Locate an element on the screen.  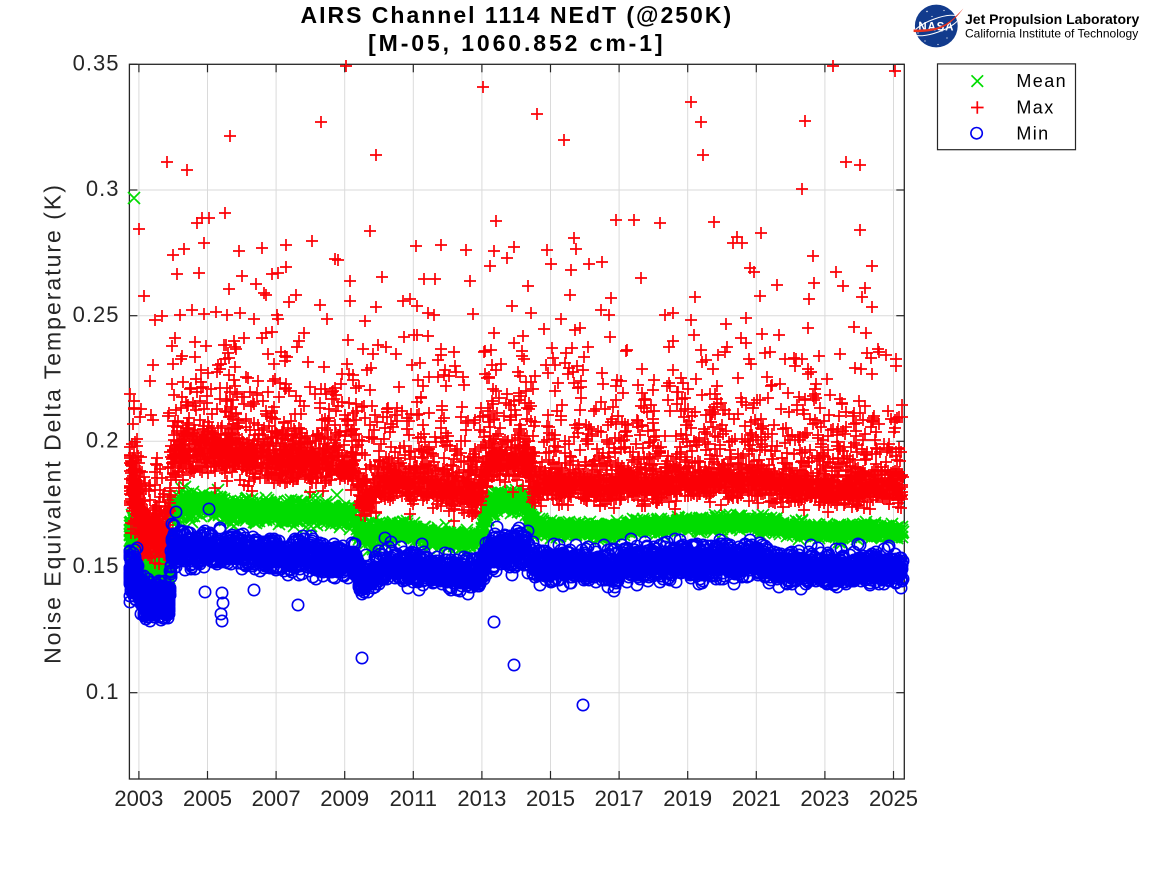
svg-text: [M-05, 1060.852 cm-1] is located at coordinates (516, 43).